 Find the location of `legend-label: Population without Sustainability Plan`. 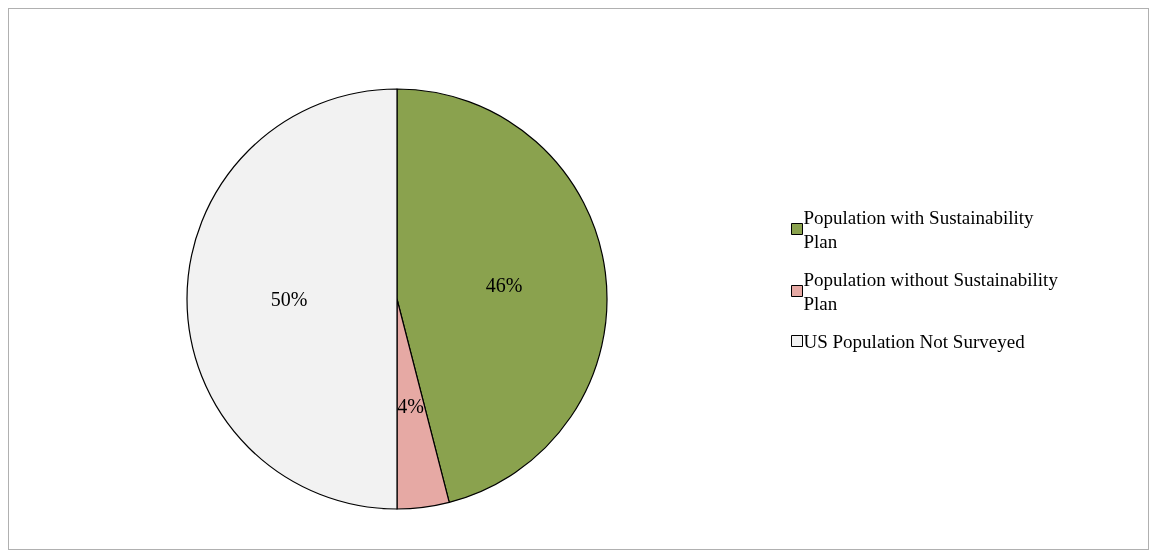

legend-label: Population without Sustainability Plan is located at coordinates (933, 291).